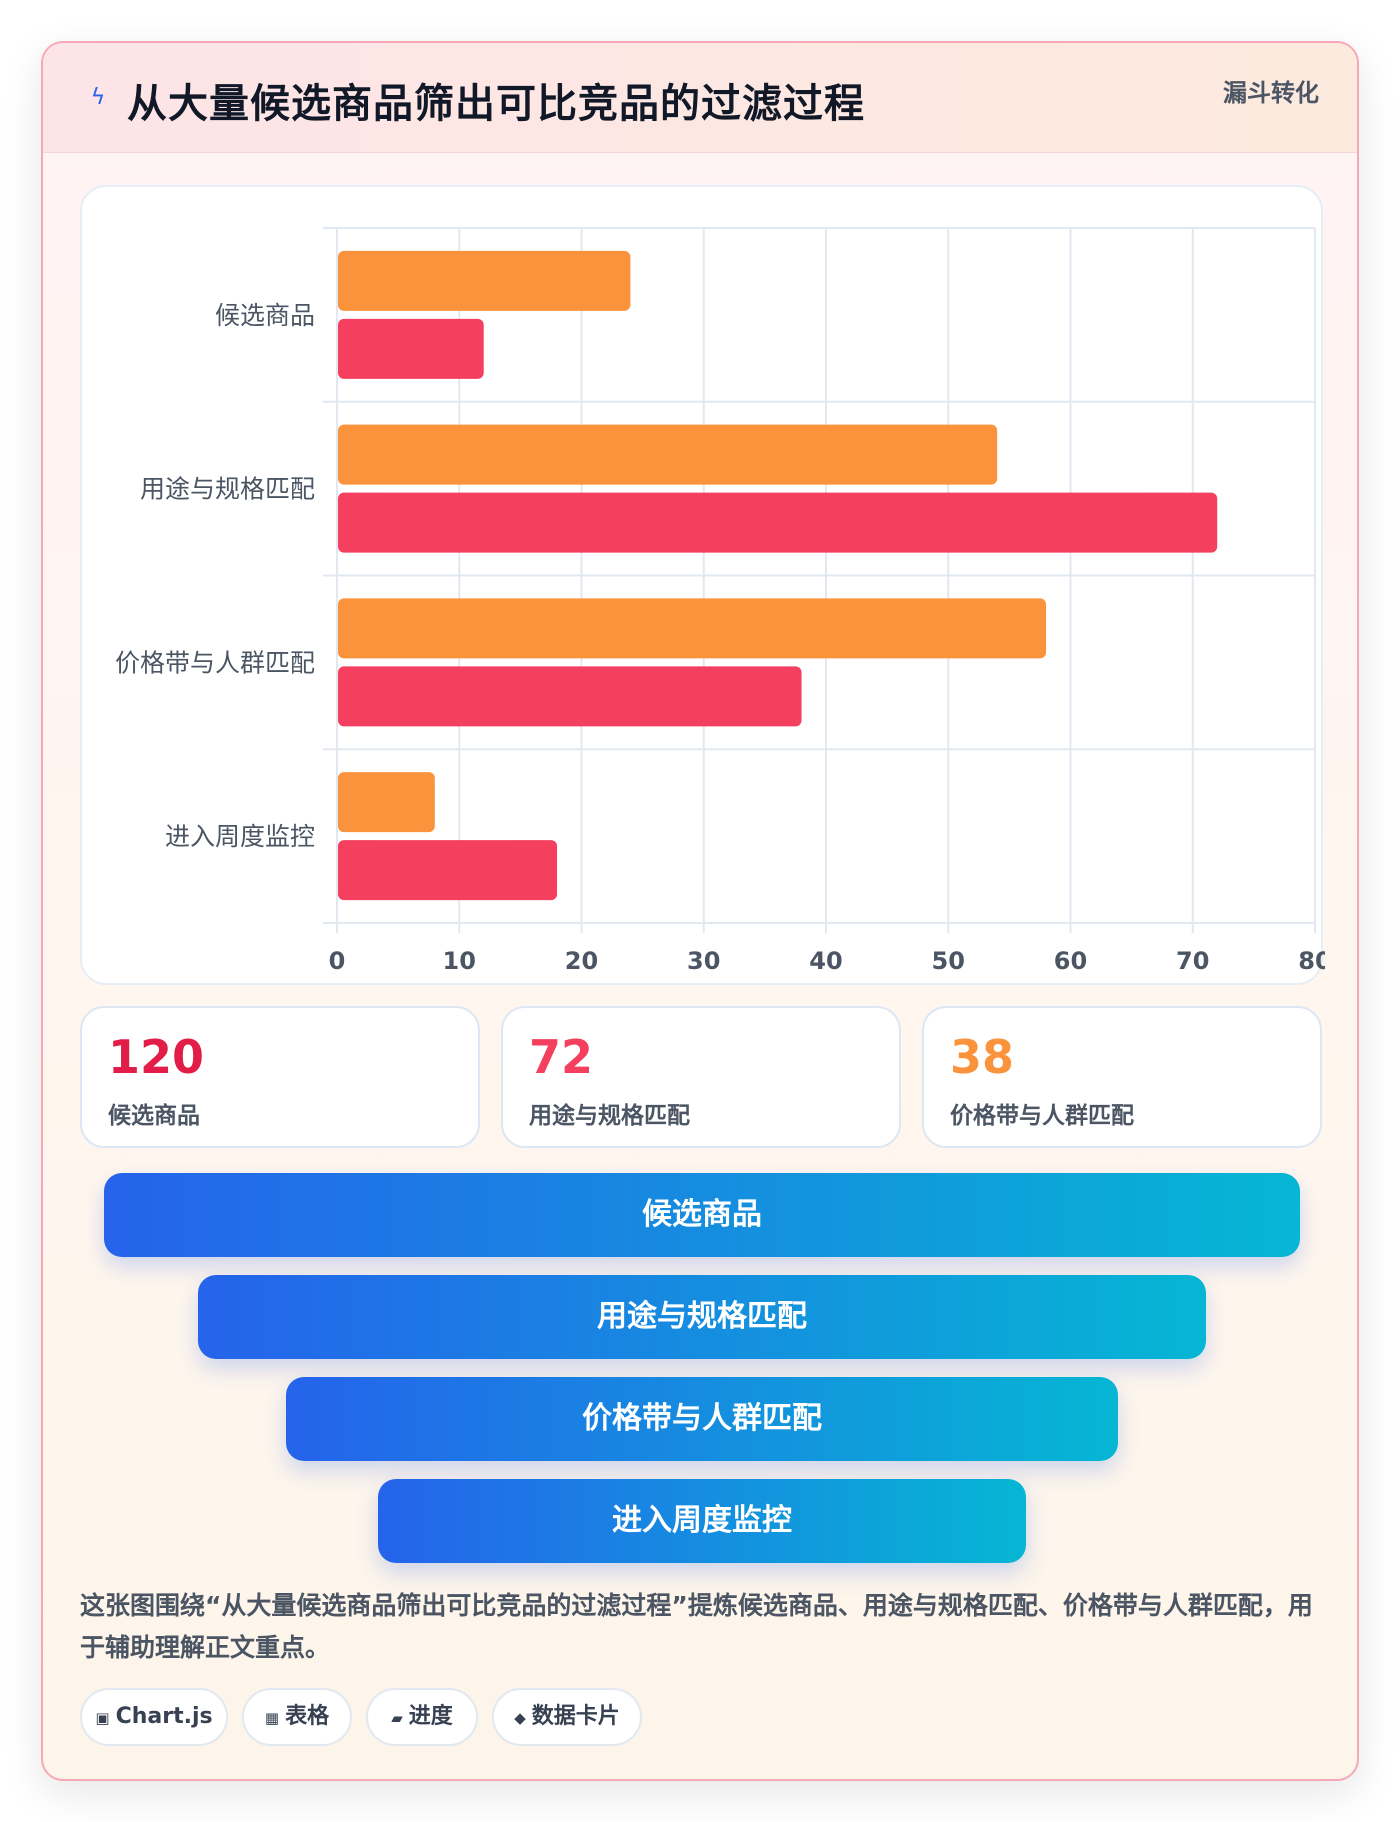 Image resolution: width=1400 pixels, height=1822 pixels. Describe the element at coordinates (215, 662) in the screenshot. I see `y-category-label: 价格带与人群匹配` at that location.